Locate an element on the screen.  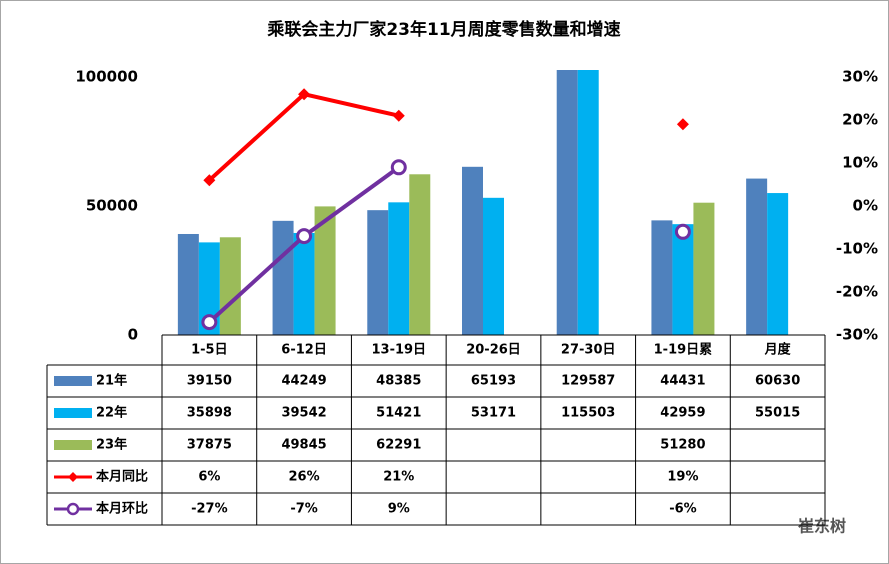
x-tick-label: 1-5日 is located at coordinates (209, 350).